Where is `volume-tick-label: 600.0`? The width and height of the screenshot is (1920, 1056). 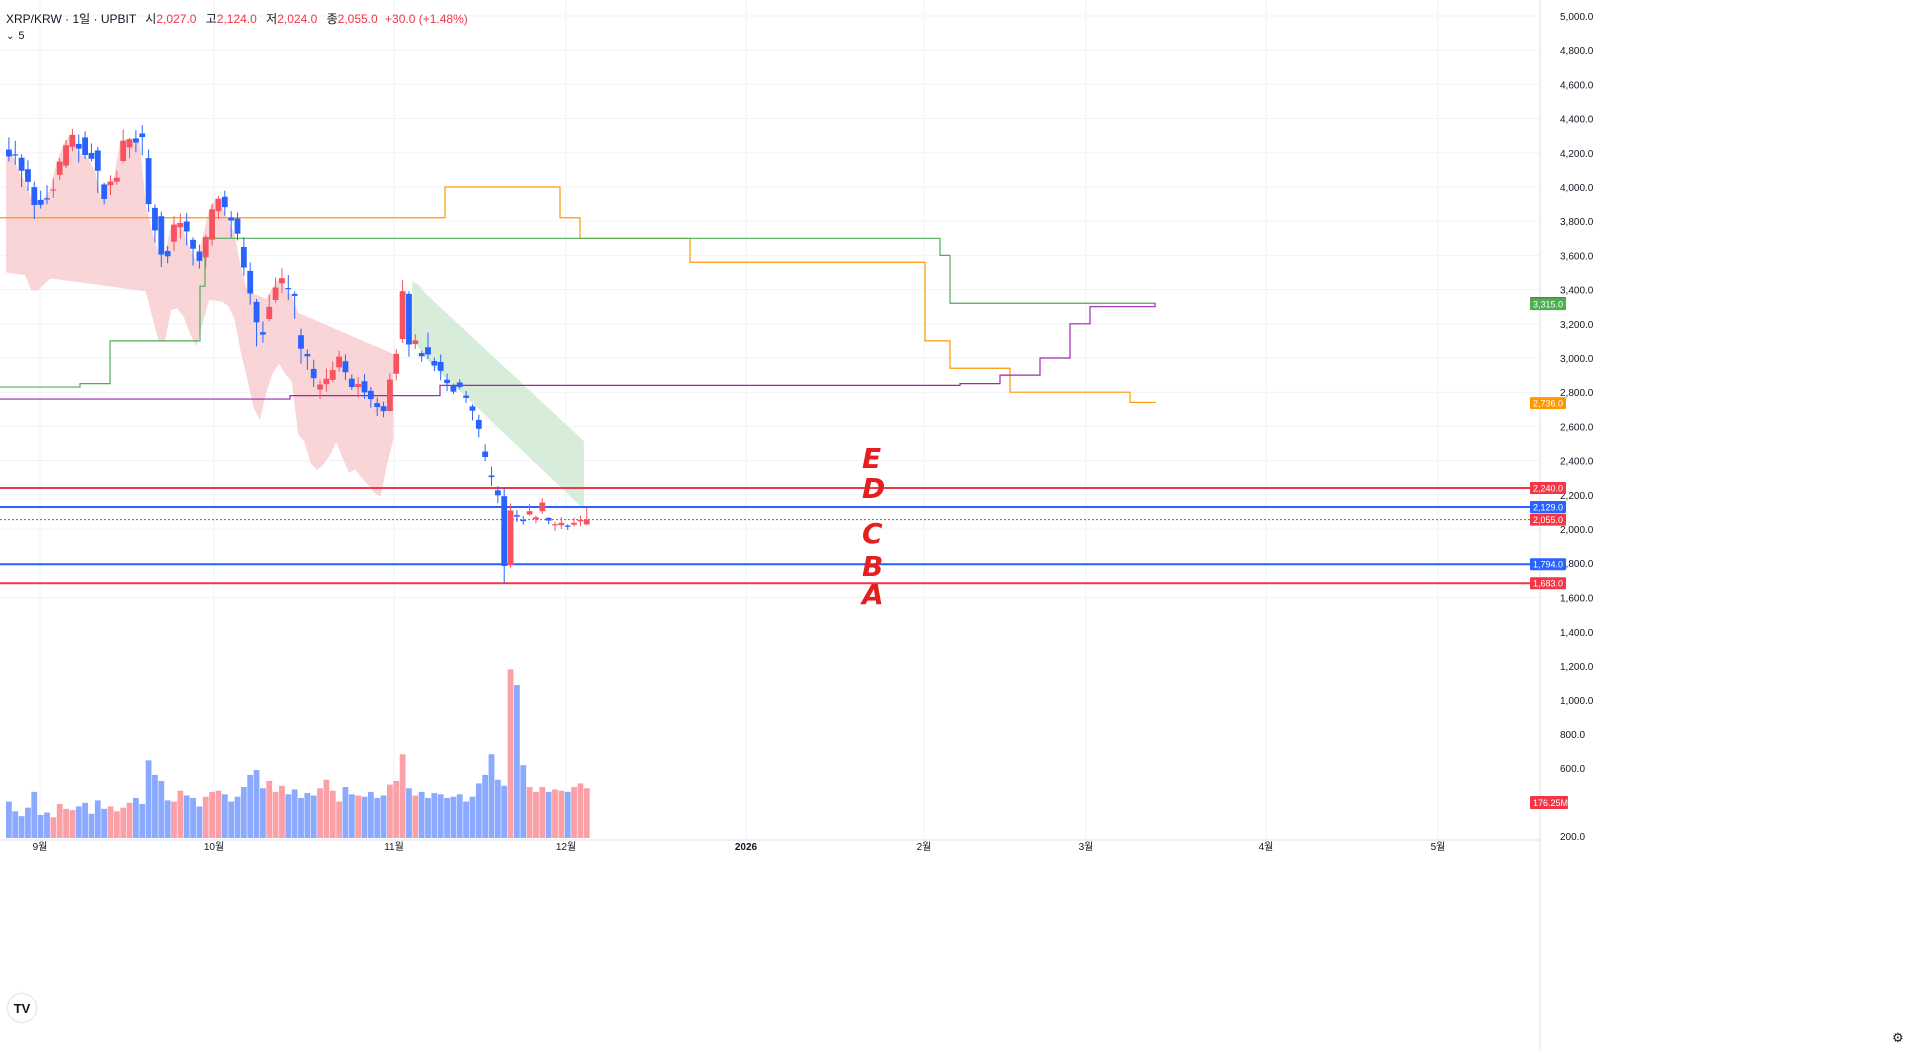 volume-tick-label: 600.0 is located at coordinates (1572, 769).